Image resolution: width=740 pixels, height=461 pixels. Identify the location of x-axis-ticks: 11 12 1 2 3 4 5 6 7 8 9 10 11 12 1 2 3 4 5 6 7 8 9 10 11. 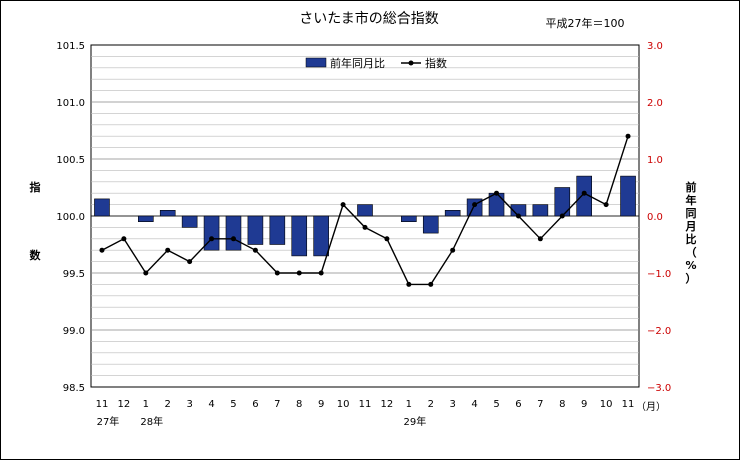
(365, 404).